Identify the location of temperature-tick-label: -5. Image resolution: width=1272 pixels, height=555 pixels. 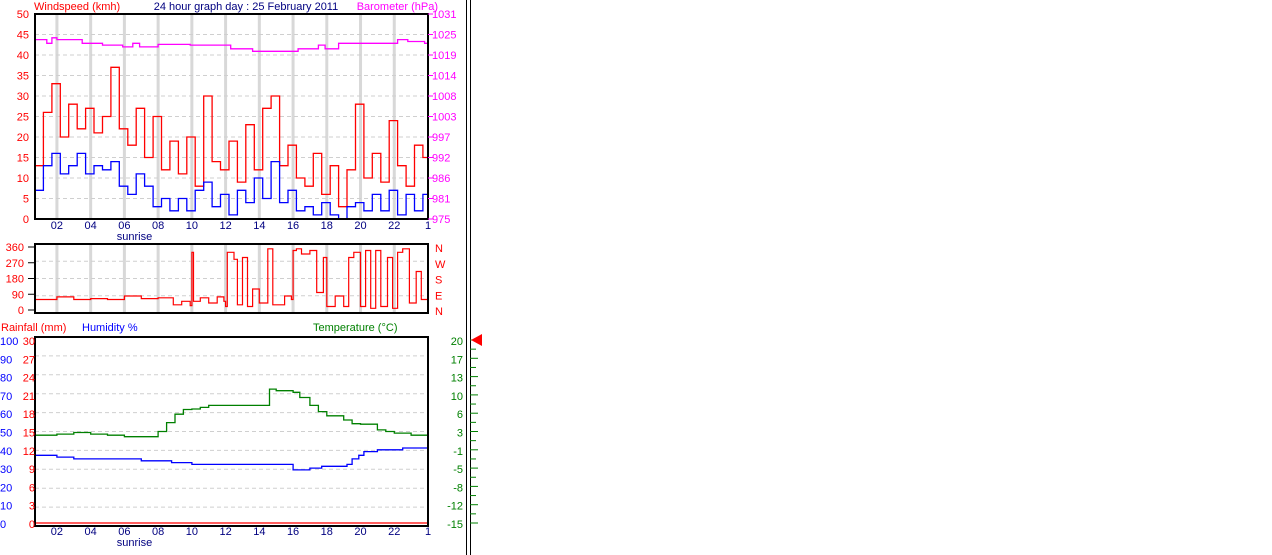
(458, 470).